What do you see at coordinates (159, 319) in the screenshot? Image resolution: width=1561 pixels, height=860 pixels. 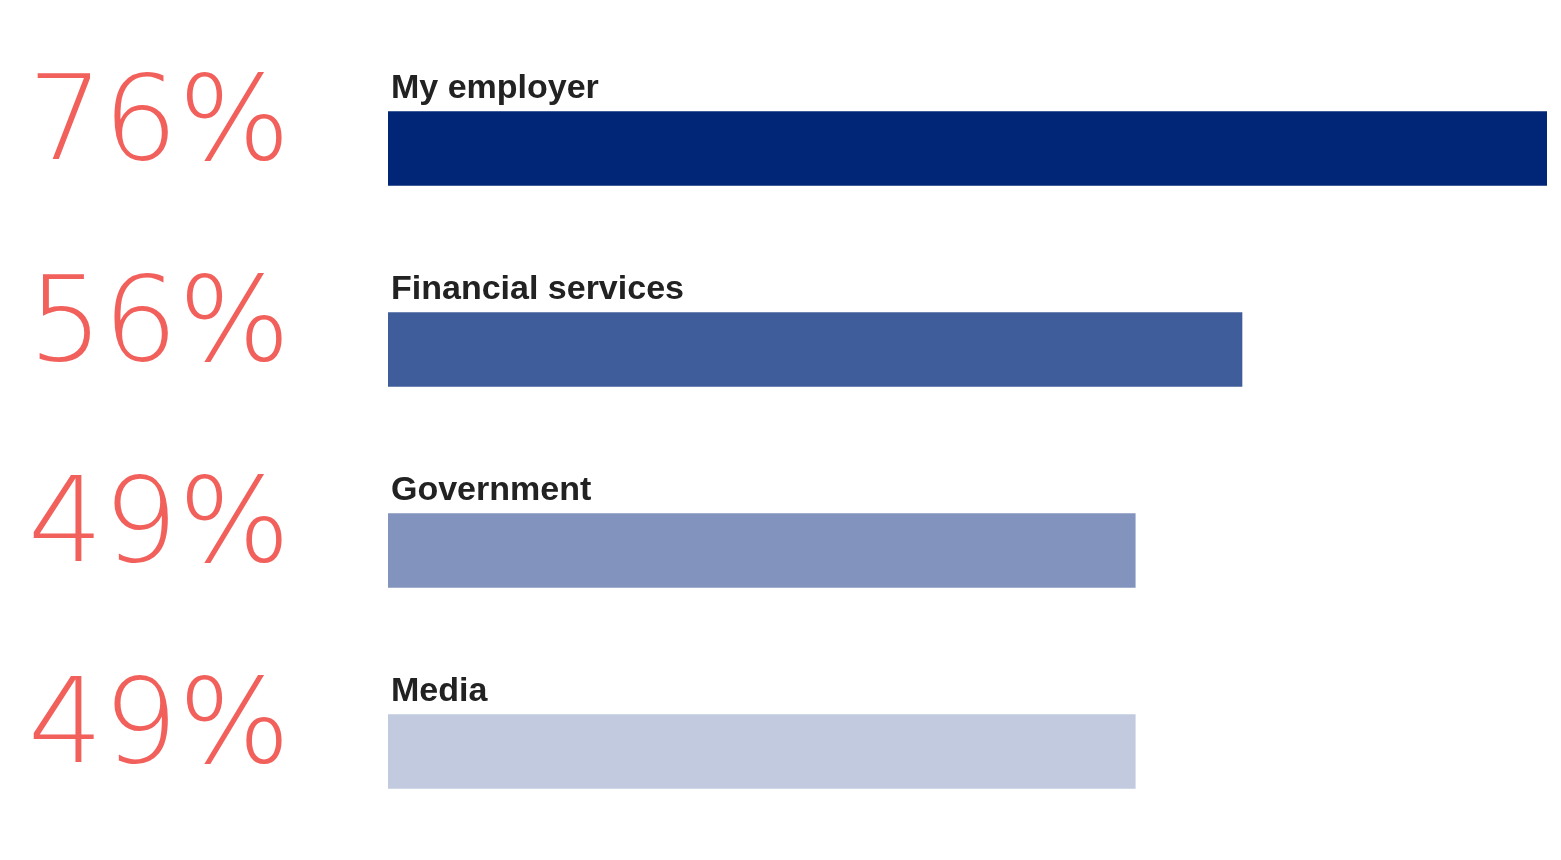 I see `data-label: 56%` at bounding box center [159, 319].